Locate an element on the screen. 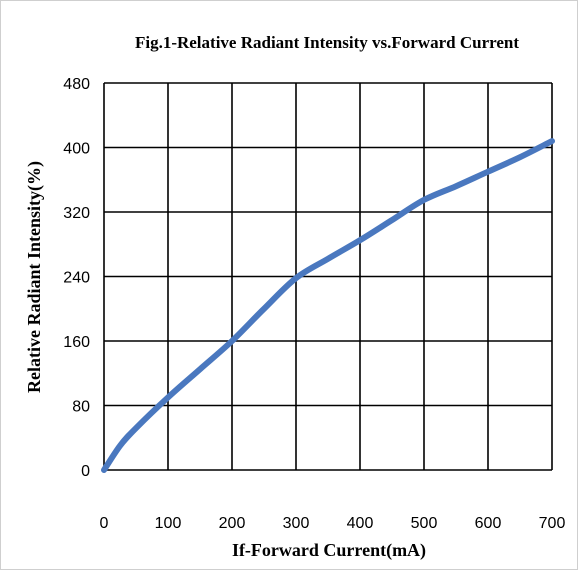 This screenshot has width=578, height=570. x-tick-label: 0 is located at coordinates (104, 523).